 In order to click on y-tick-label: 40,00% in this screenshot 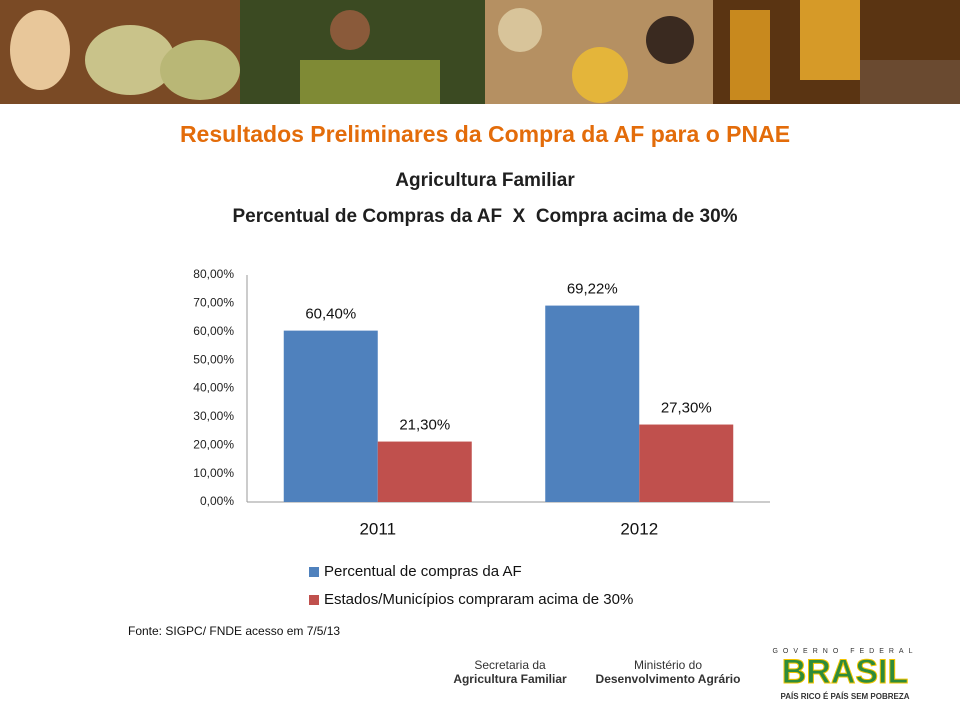, I will do `click(213, 388)`.